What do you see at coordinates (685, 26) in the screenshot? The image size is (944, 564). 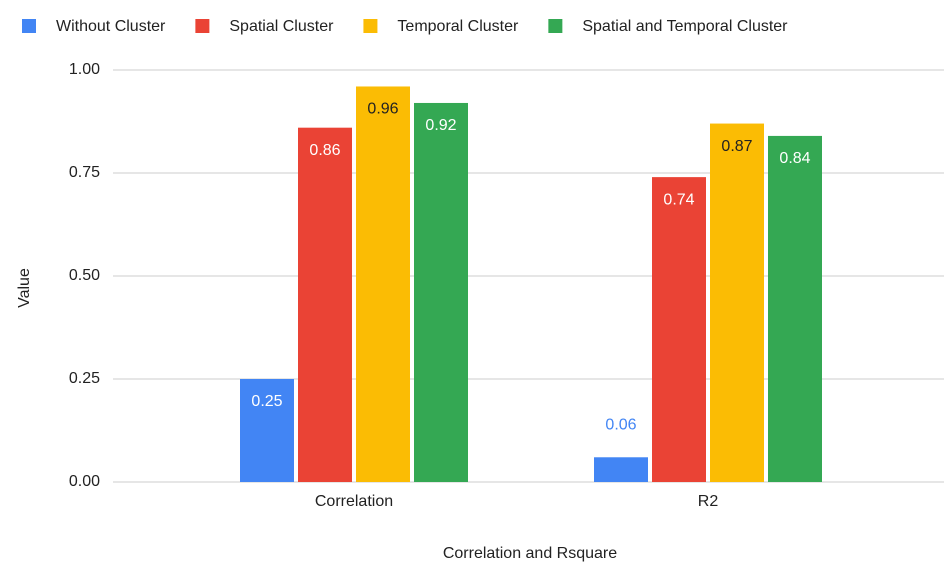 I see `legend-label: Spatial and Temporal Cluster` at bounding box center [685, 26].